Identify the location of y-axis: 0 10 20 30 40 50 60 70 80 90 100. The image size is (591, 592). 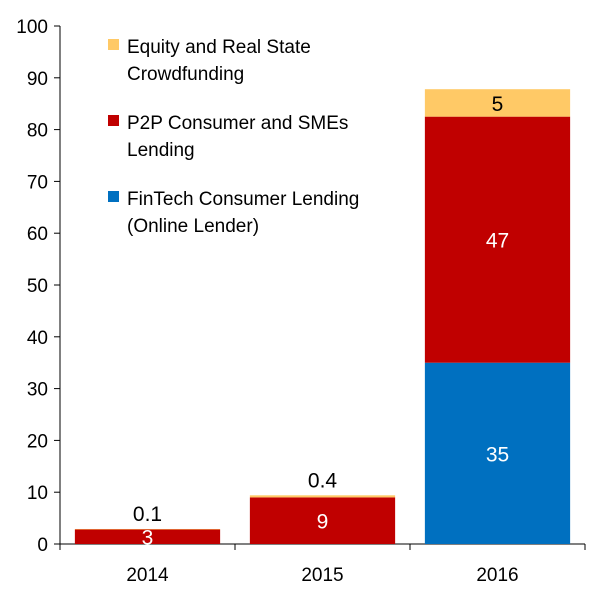
(38, 286).